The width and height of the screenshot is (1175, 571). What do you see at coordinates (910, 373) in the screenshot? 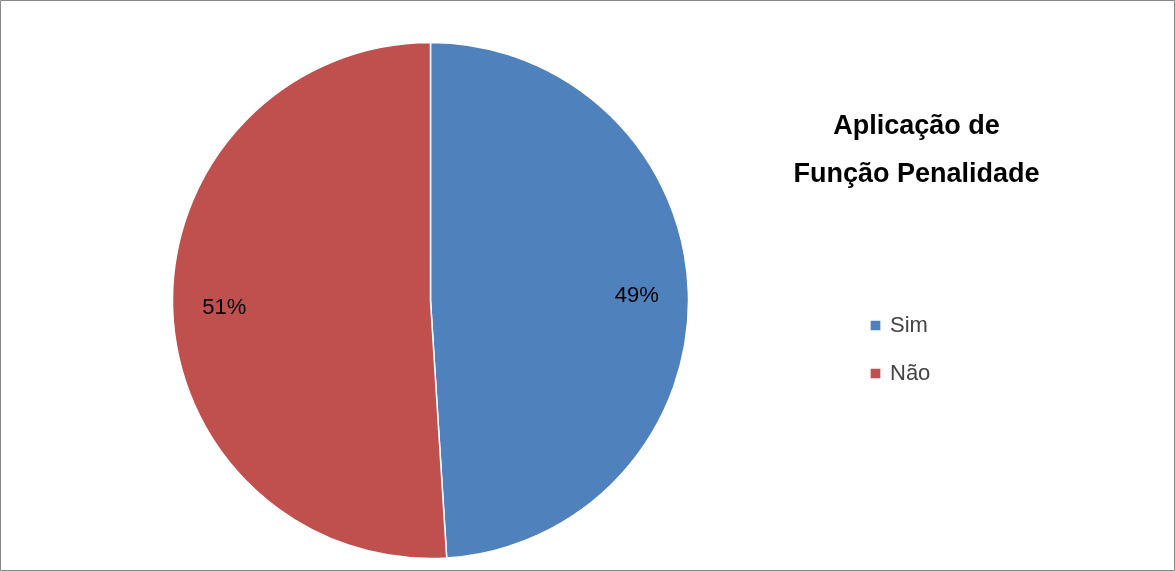
I see `legend-label: Não` at bounding box center [910, 373].